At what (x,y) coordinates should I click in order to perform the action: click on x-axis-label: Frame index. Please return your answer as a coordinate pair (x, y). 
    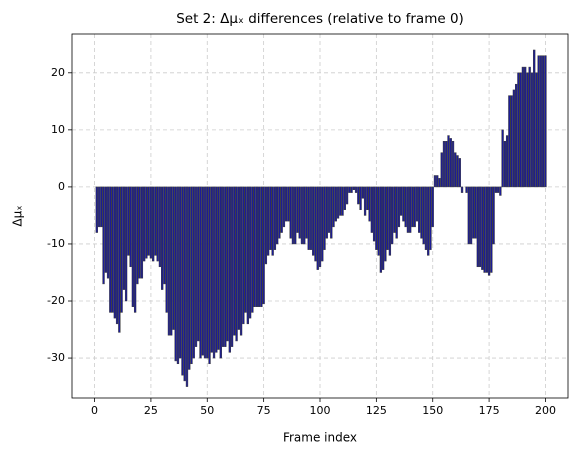
    Looking at the image, I should click on (320, 438).